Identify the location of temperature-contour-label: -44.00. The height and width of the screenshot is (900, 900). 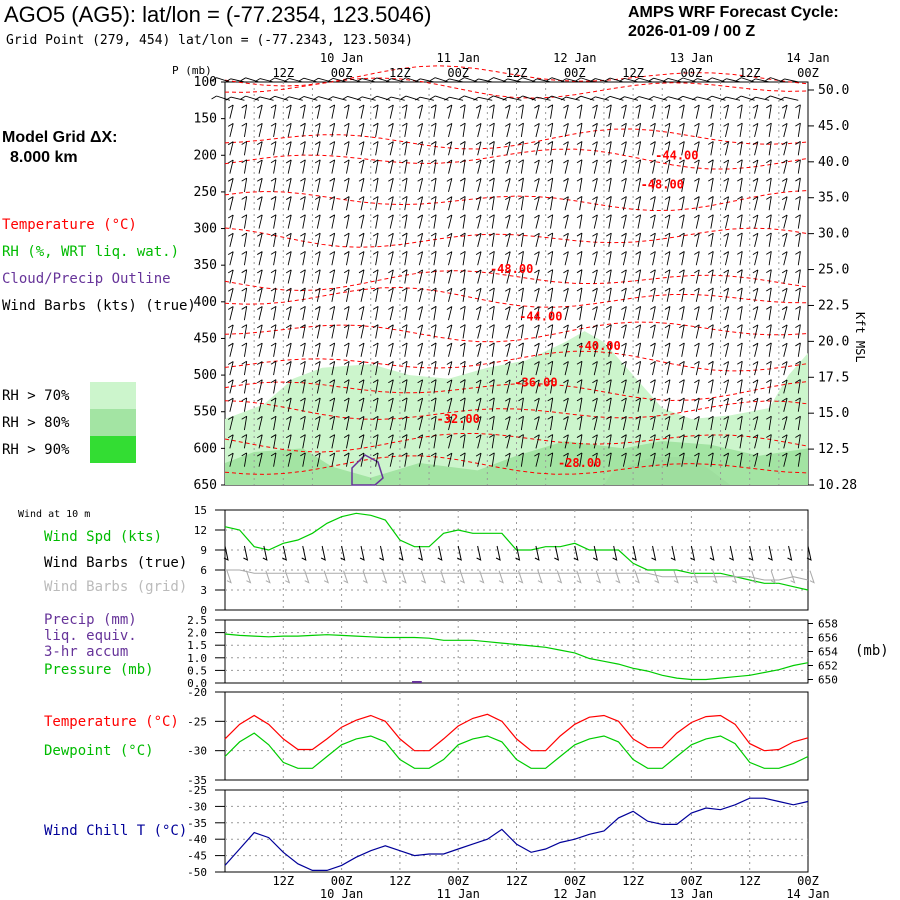
(540, 316).